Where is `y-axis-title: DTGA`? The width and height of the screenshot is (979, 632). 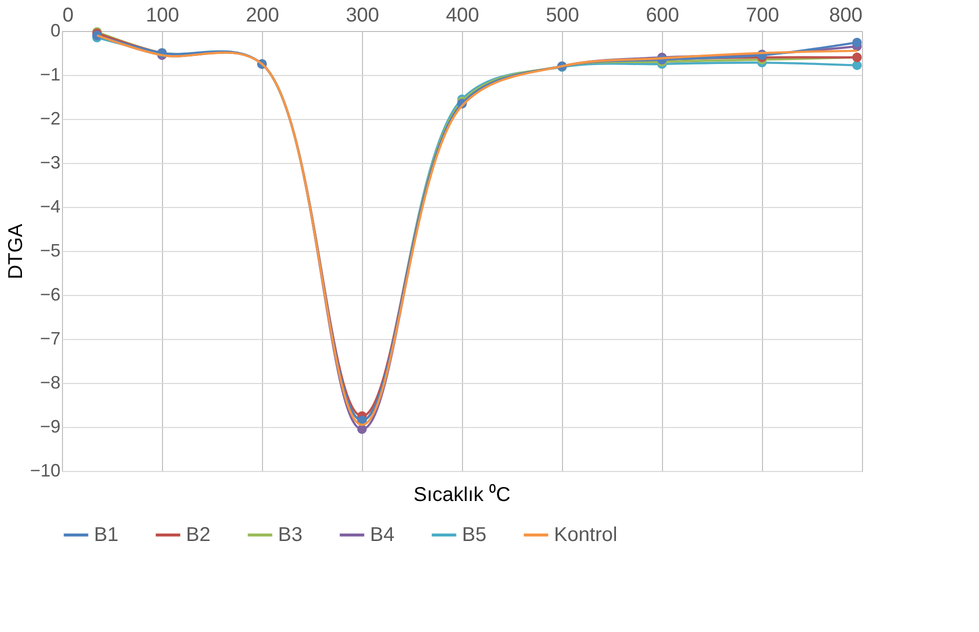 y-axis-title: DTGA is located at coordinates (15, 251).